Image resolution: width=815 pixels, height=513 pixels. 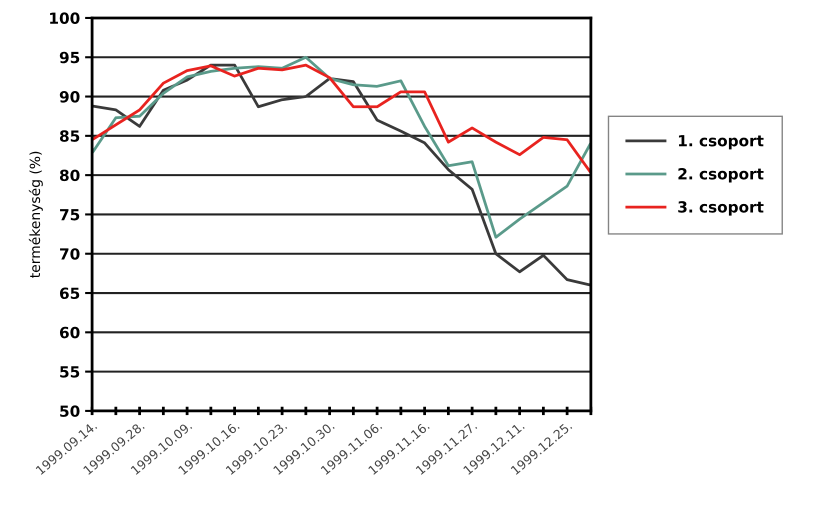 I want to click on y-tick-label: 75, so click(x=70, y=214).